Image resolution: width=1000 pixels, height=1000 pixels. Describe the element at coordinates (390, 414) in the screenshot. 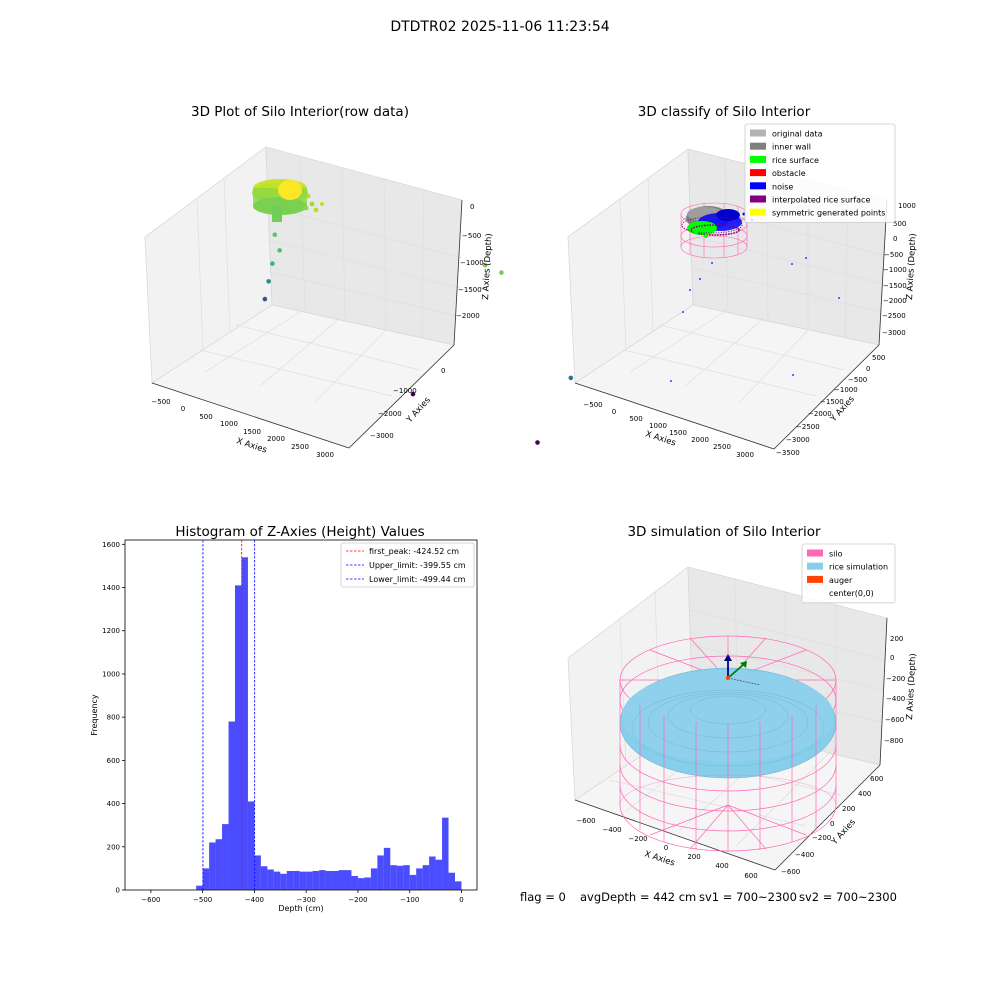

I see `raw-ytick: −2000` at that location.